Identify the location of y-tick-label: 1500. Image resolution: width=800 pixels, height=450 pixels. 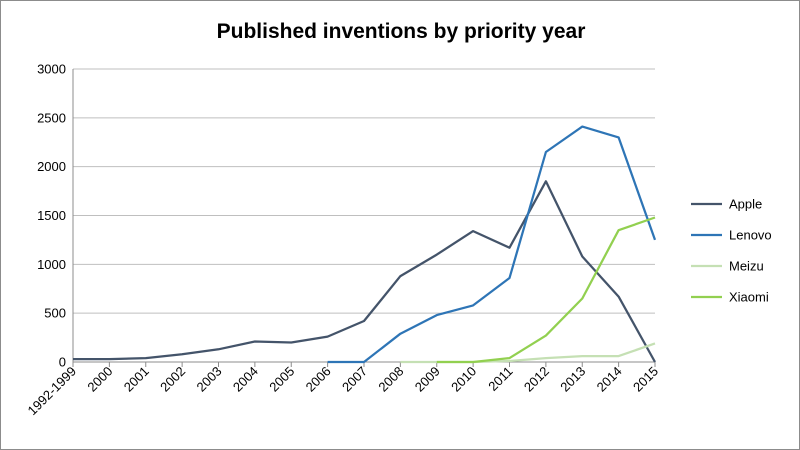
(51, 215).